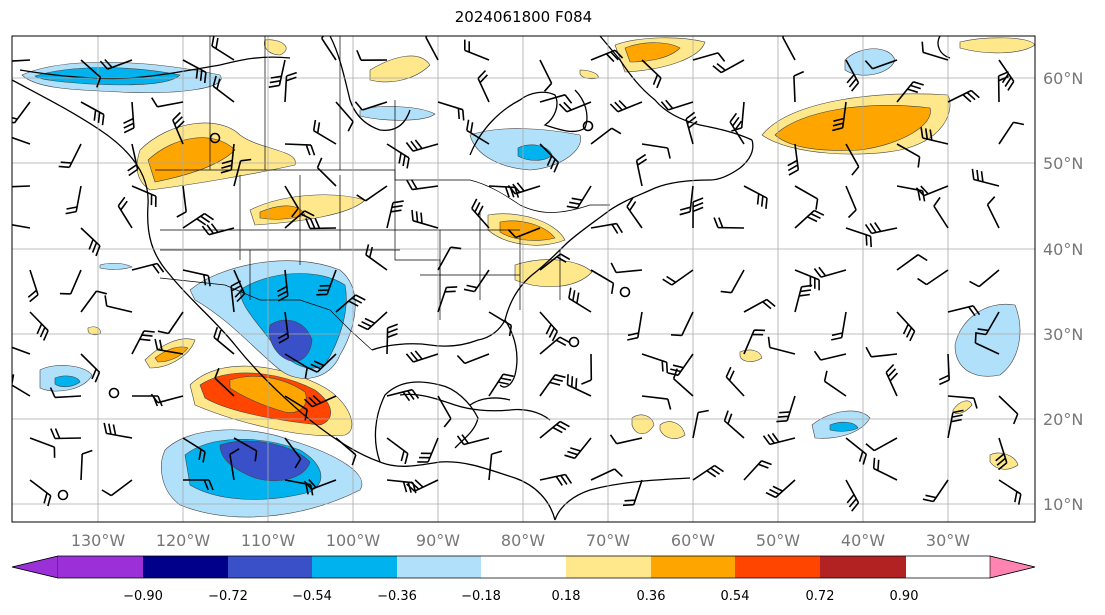 The image size is (1105, 615). Describe the element at coordinates (523, 17) in the screenshot. I see `map-title: 2024061800 F084` at that location.